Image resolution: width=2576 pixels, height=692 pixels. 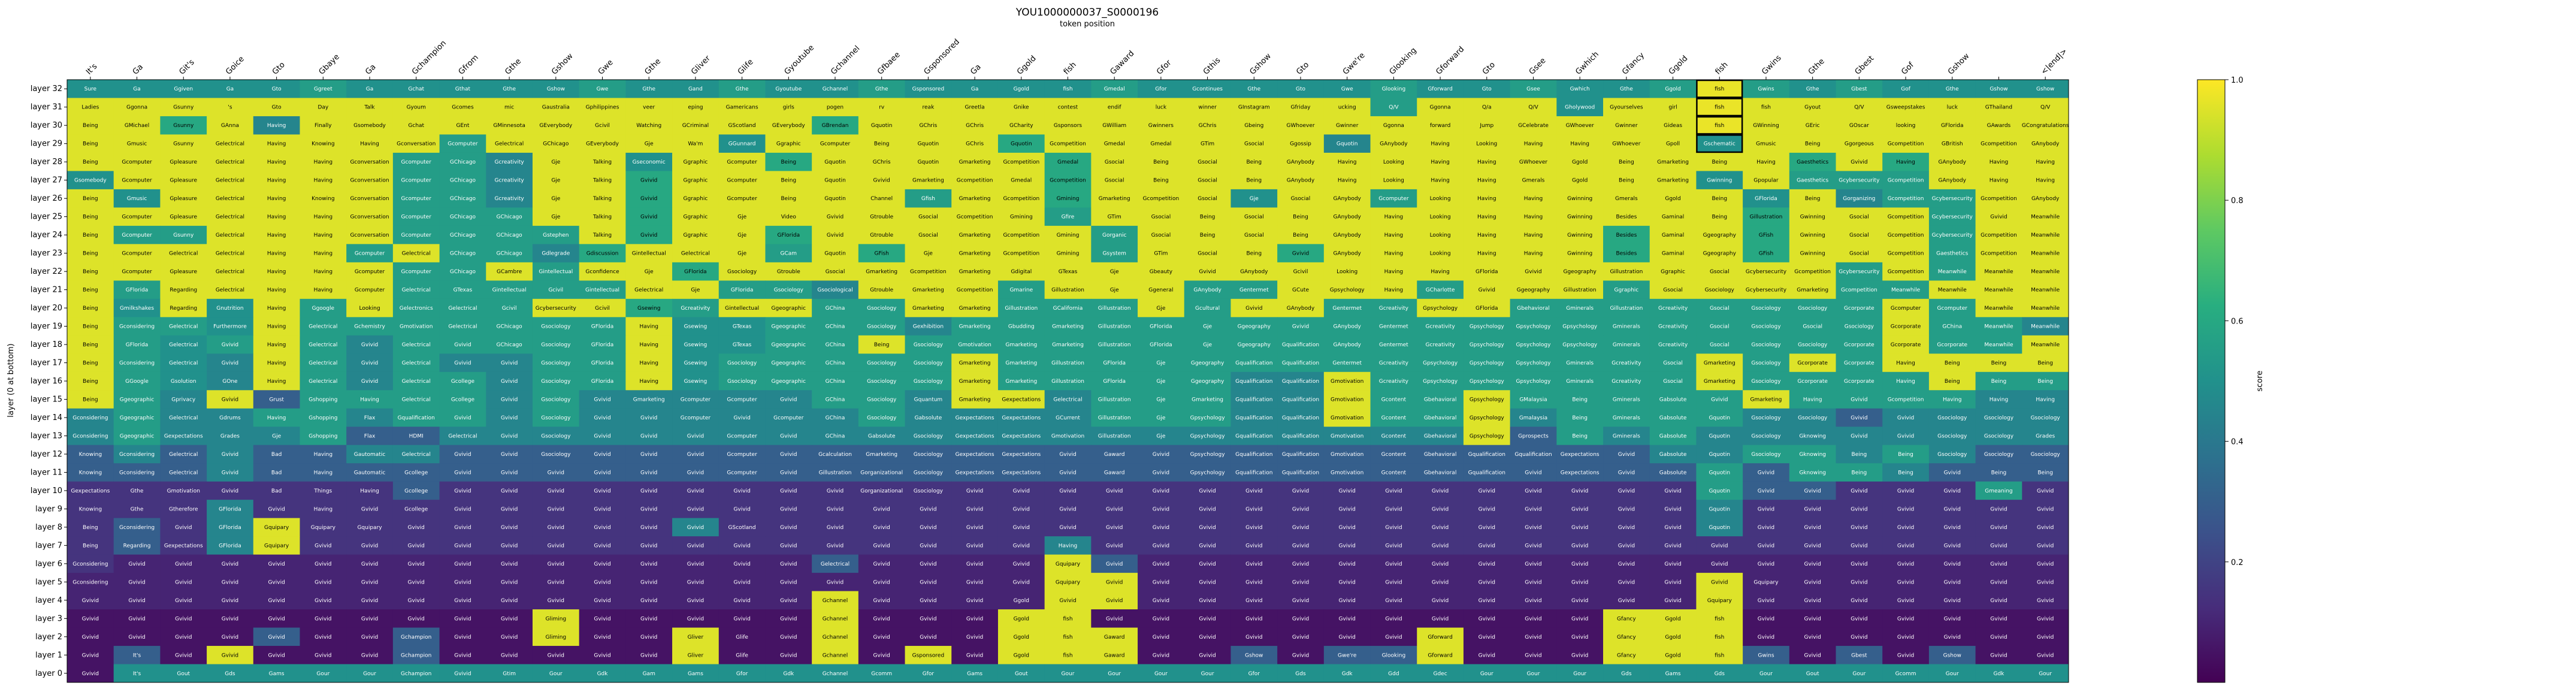 I want to click on cell-label: Gtrouble, so click(x=881, y=235).